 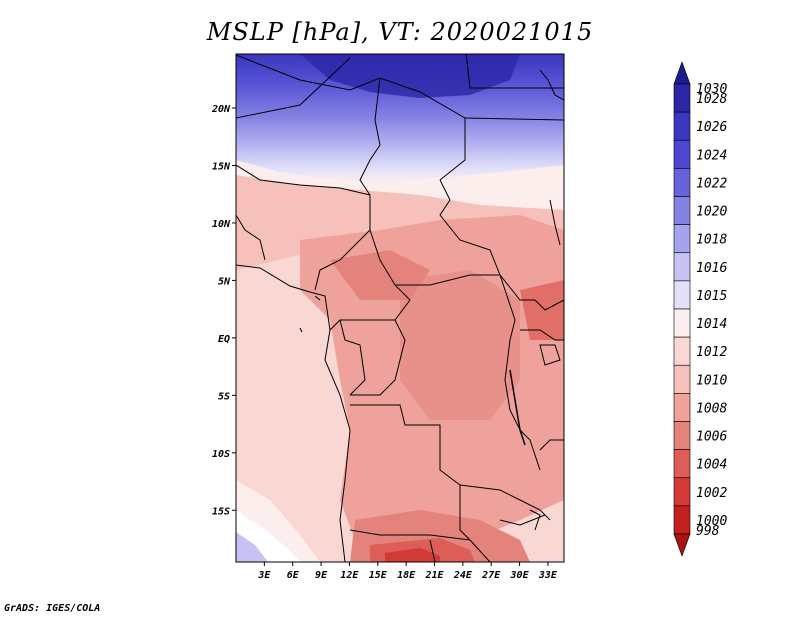 What do you see at coordinates (711, 324) in the screenshot?
I see `colorbar-label: 1014` at bounding box center [711, 324].